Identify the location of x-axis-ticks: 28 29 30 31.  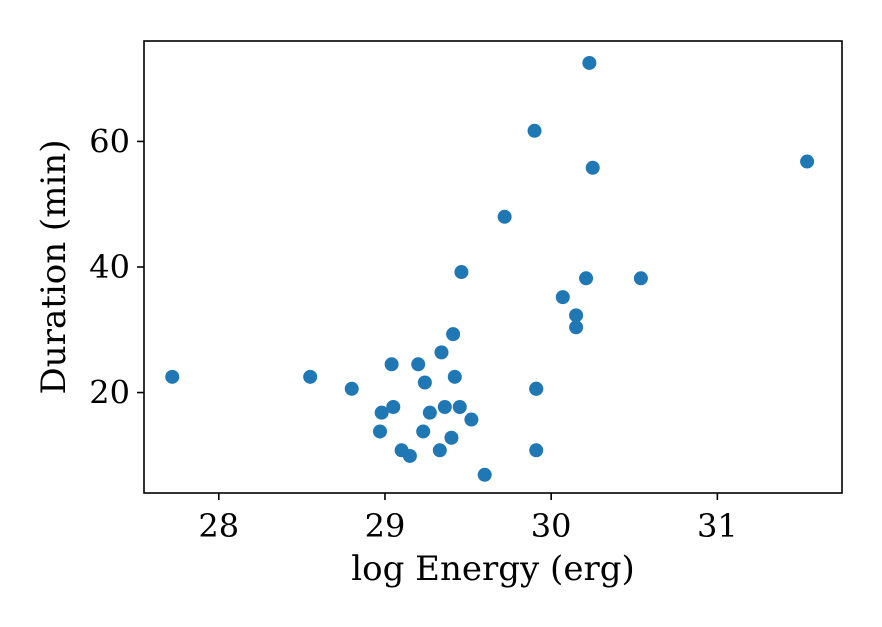
(468, 519).